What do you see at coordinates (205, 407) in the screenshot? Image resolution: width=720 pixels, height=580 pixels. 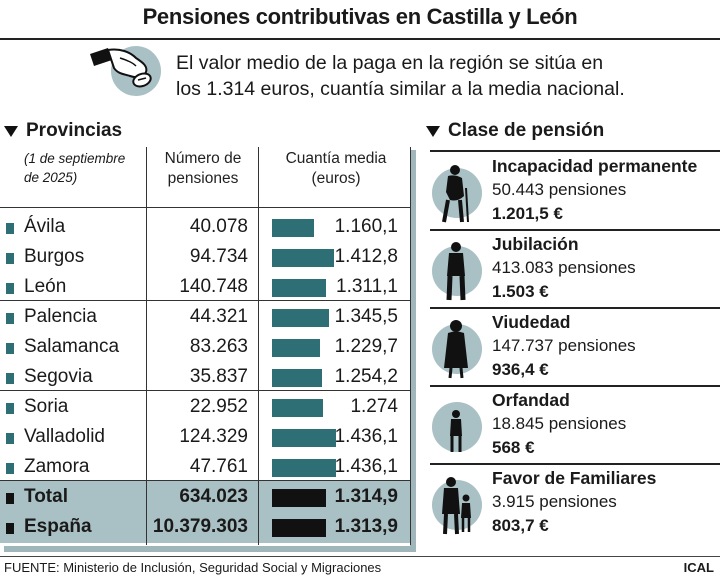 I see `table-row: Soria 22.952 1.274` at bounding box center [205, 407].